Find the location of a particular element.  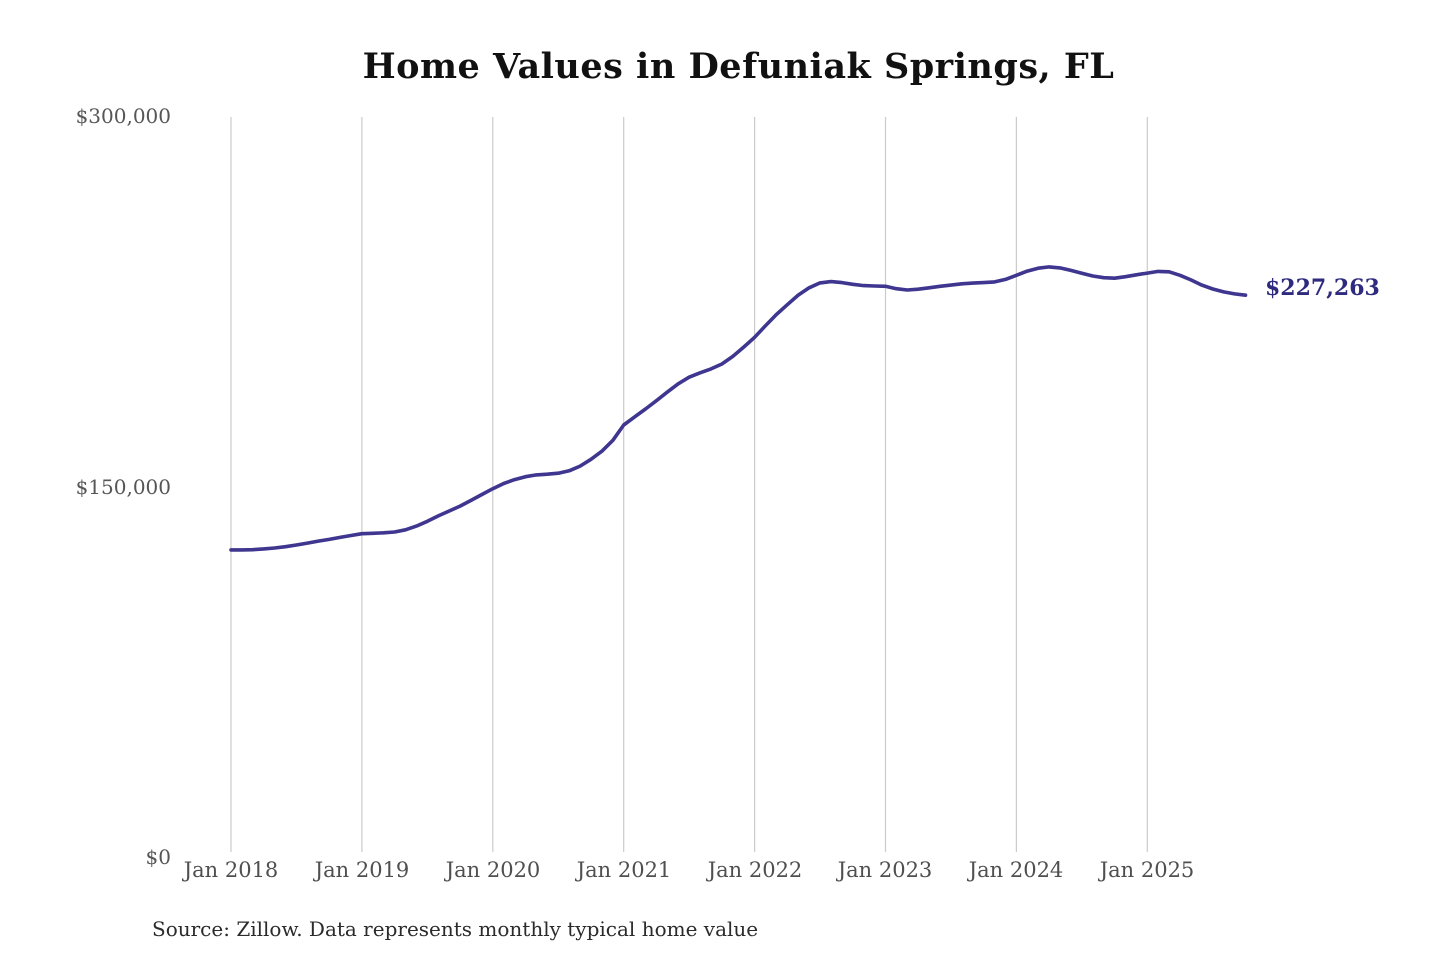

y-axis-tick-150000: $150,000 is located at coordinates (123, 487).